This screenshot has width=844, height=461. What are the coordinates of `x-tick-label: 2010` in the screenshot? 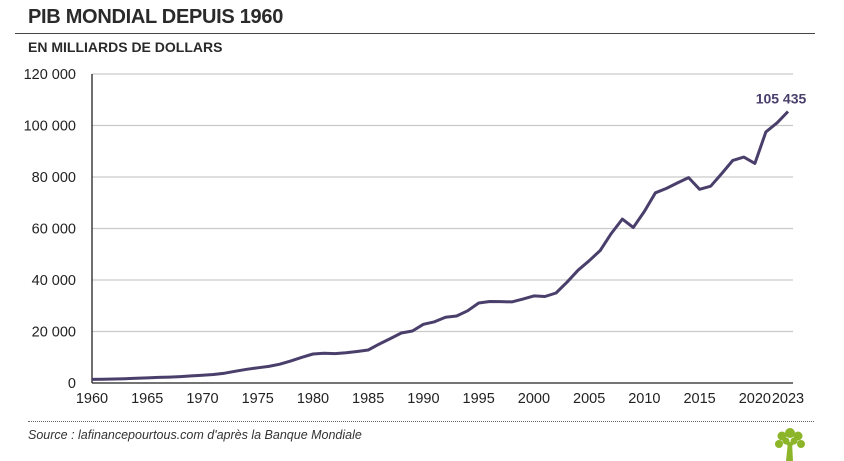 It's located at (644, 399).